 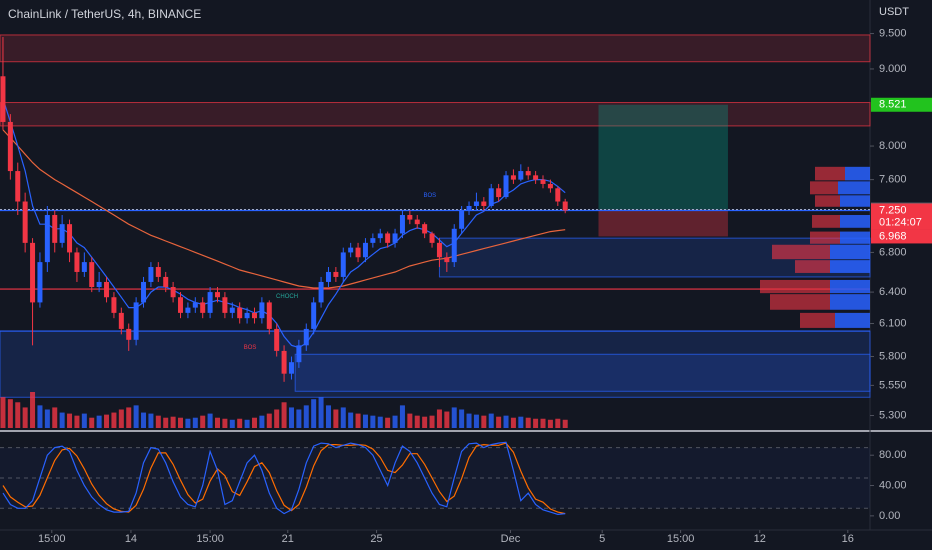 What do you see at coordinates (131, 539) in the screenshot?
I see `x-tick-label: 14` at bounding box center [131, 539].